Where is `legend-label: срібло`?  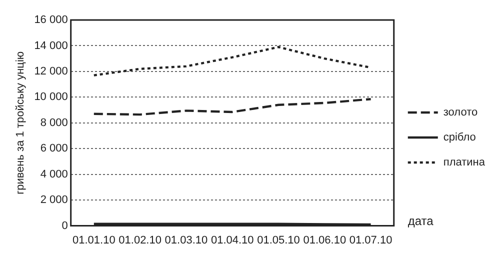
legend-label: срібло is located at coordinates (459, 138).